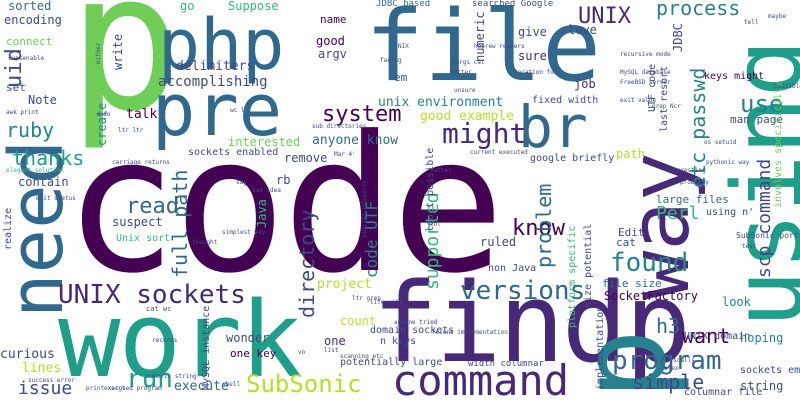  I want to click on word-success-error: success error, so click(51, 380).